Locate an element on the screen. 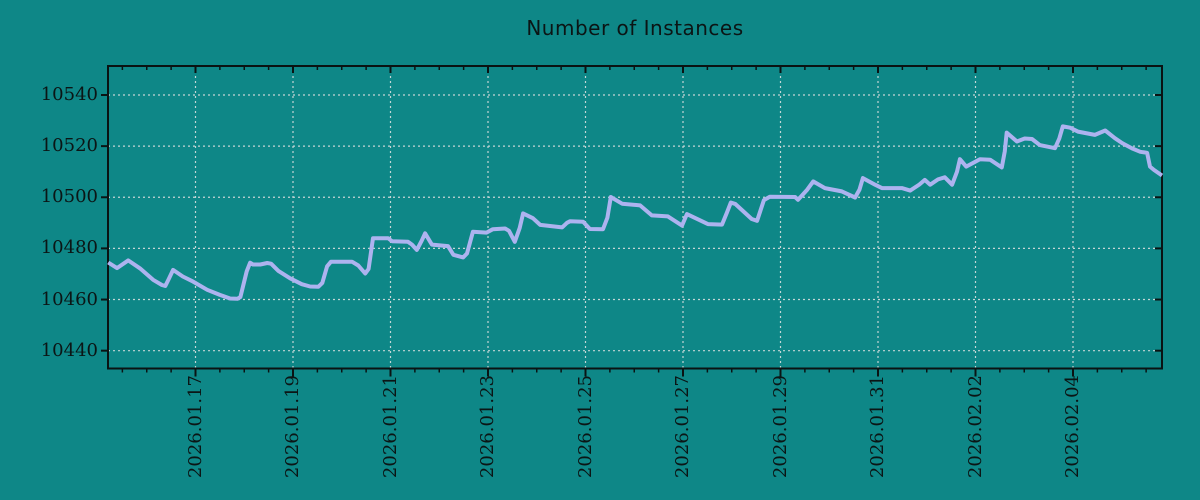 This screenshot has height=500, width=1200. x-tick-label: 2026.02.04 is located at coordinates (1072, 427).